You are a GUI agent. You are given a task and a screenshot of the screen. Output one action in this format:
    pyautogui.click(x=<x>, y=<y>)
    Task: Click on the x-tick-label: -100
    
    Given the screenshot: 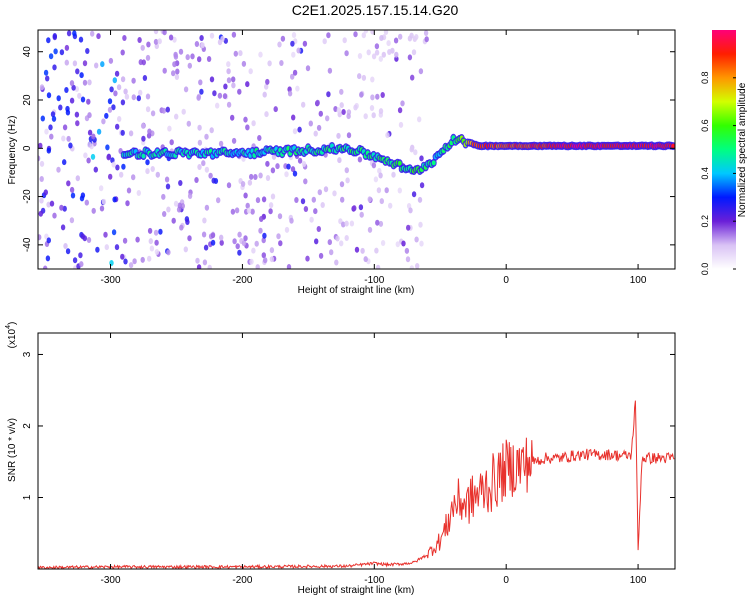 What is the action you would take?
    pyautogui.click(x=374, y=280)
    